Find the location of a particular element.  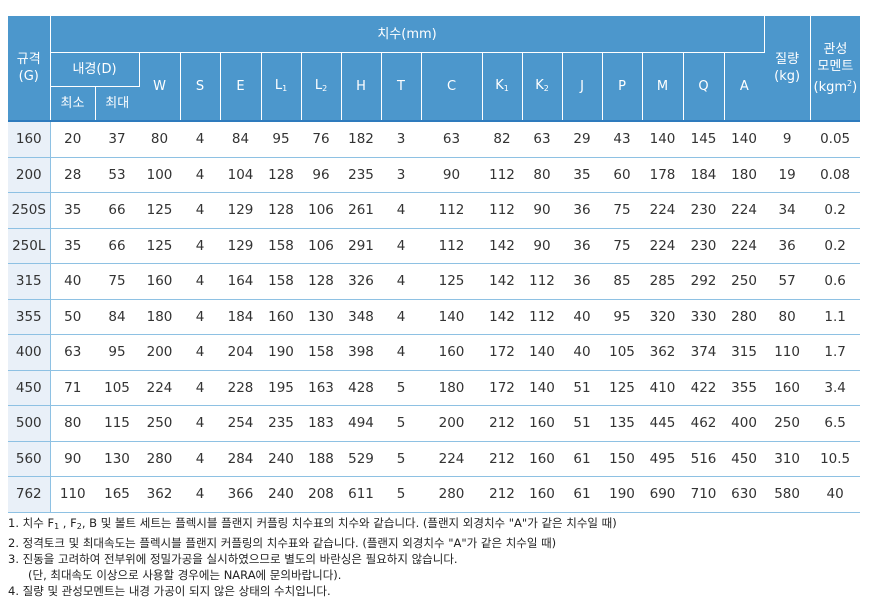

table-cell: 400 is located at coordinates (744, 423).